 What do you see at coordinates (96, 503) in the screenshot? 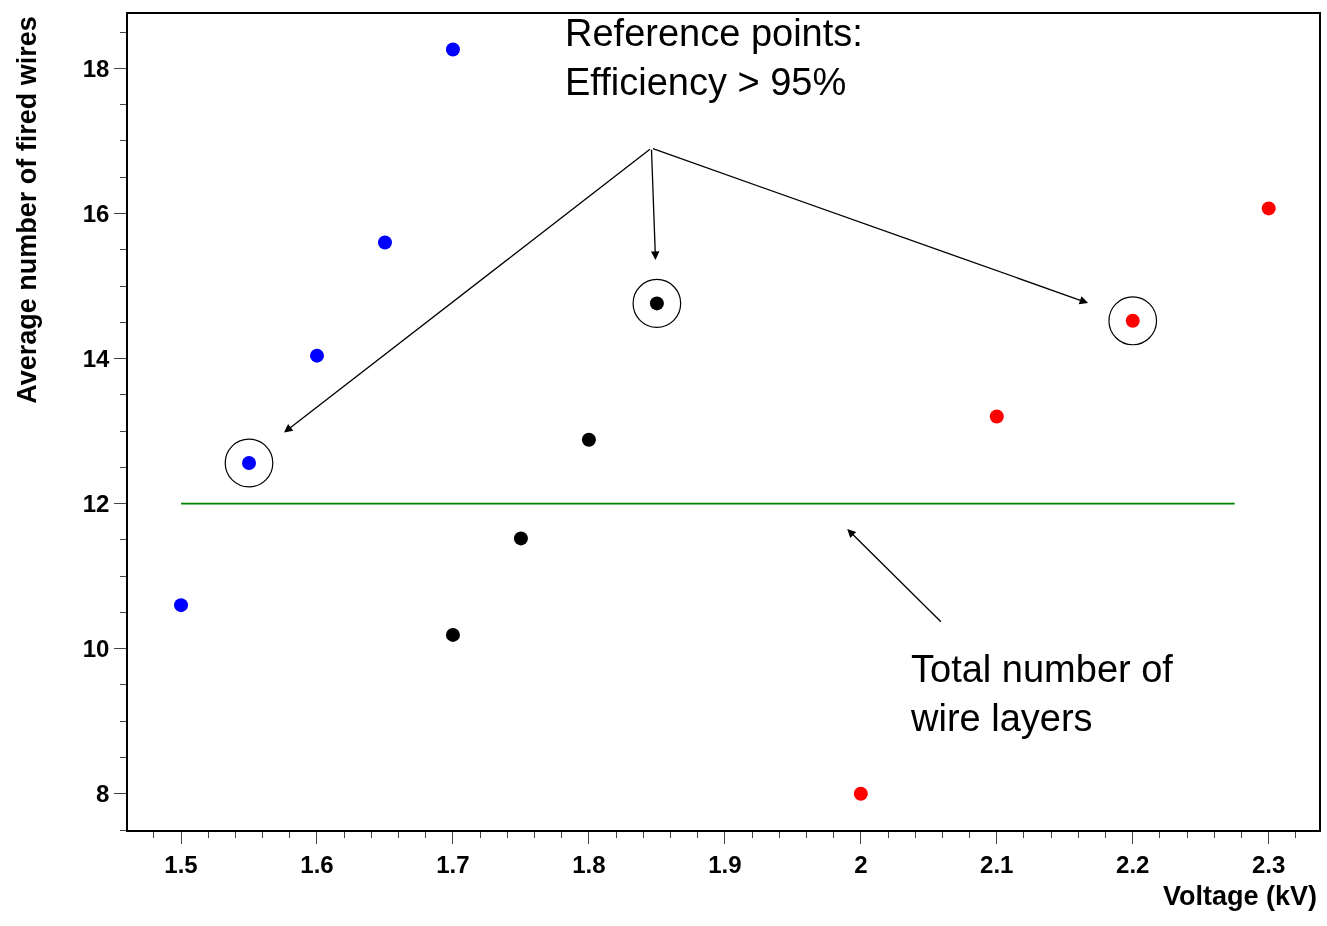
I see `y-tick-label: 12` at bounding box center [96, 503].